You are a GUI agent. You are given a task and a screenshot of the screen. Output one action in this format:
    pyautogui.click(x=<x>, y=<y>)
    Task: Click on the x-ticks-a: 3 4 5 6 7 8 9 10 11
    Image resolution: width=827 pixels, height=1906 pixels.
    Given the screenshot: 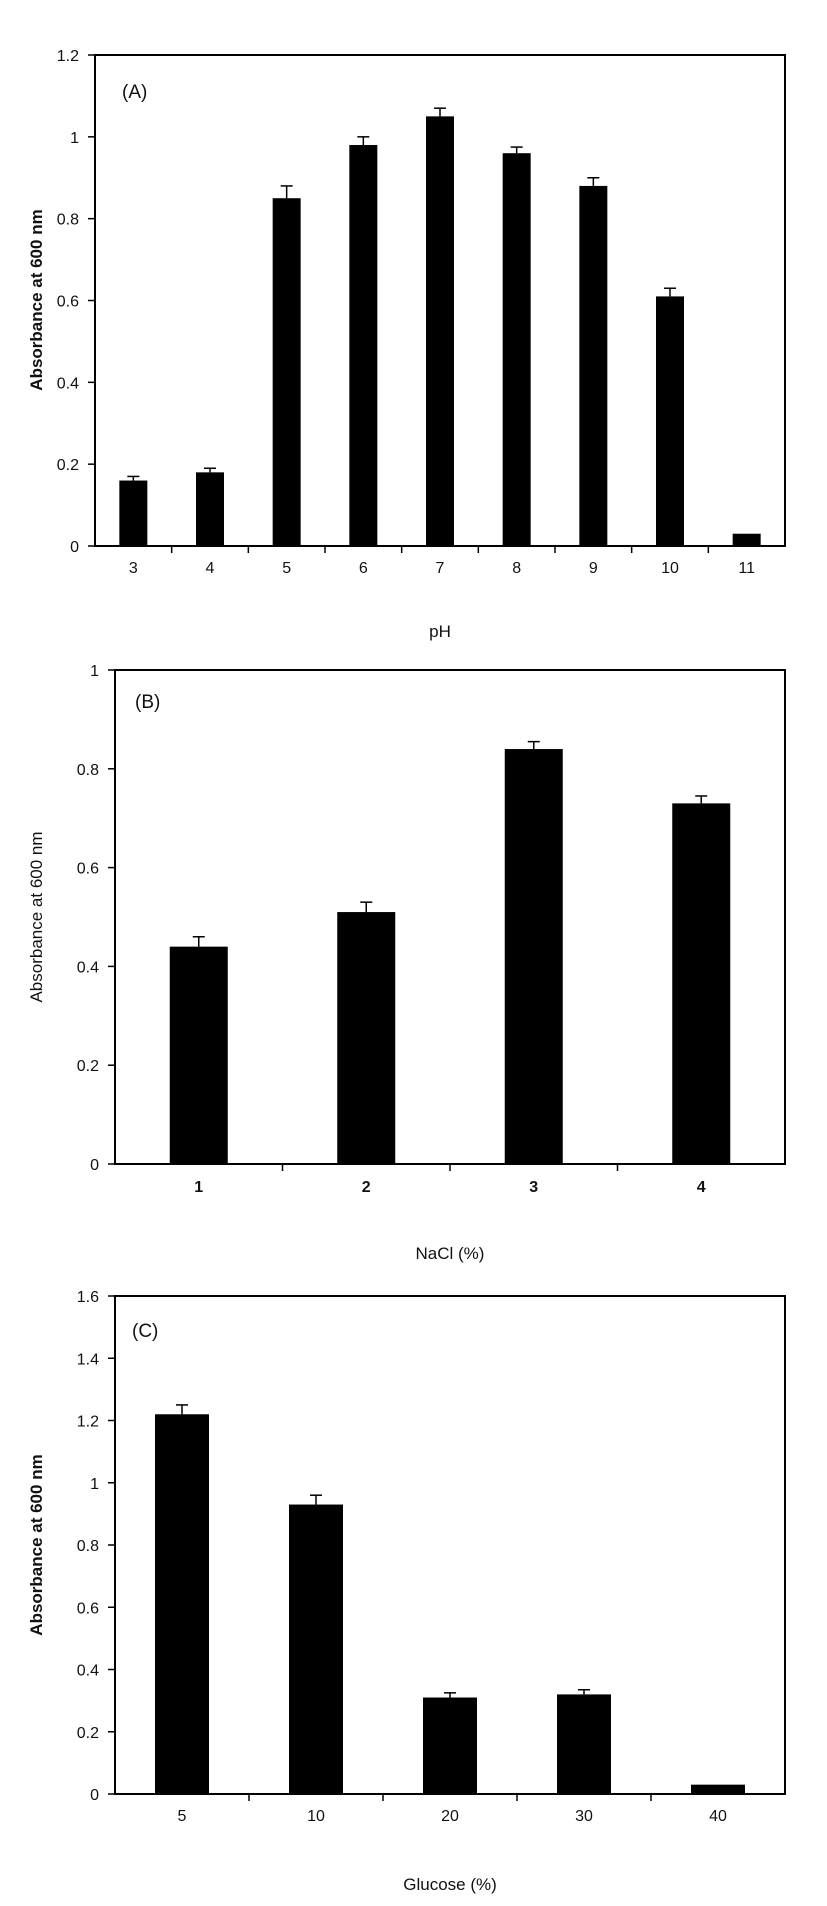 What is the action you would take?
    pyautogui.click(x=442, y=561)
    